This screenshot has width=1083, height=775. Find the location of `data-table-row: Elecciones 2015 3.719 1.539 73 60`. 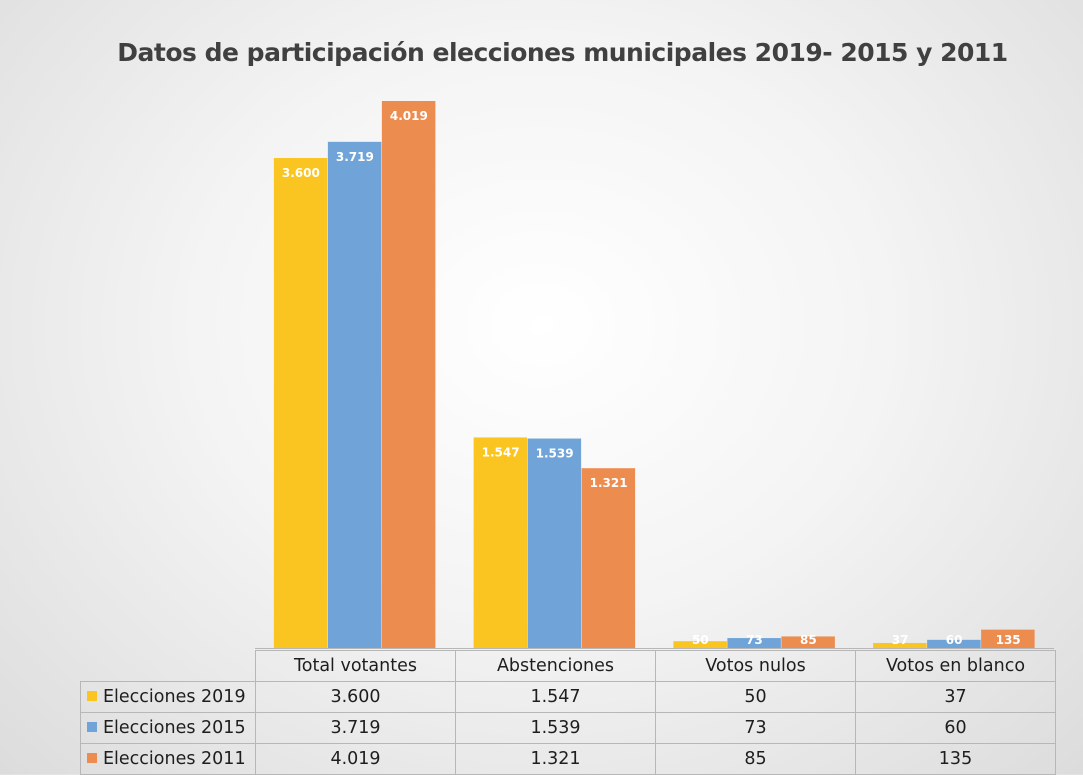

data-table-row: Elecciones 2015 3.719 1.539 73 60 is located at coordinates (568, 728).